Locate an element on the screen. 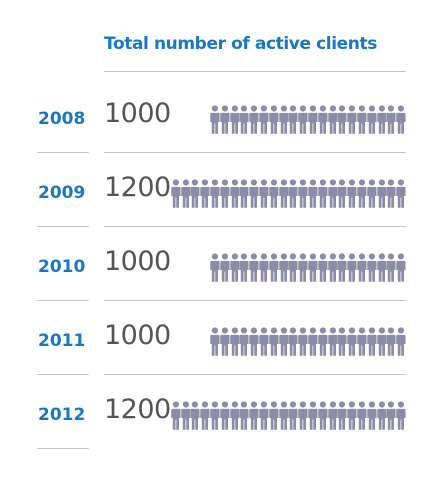 The image size is (440, 482). data-row: 2012 1200 is located at coordinates (220, 414).